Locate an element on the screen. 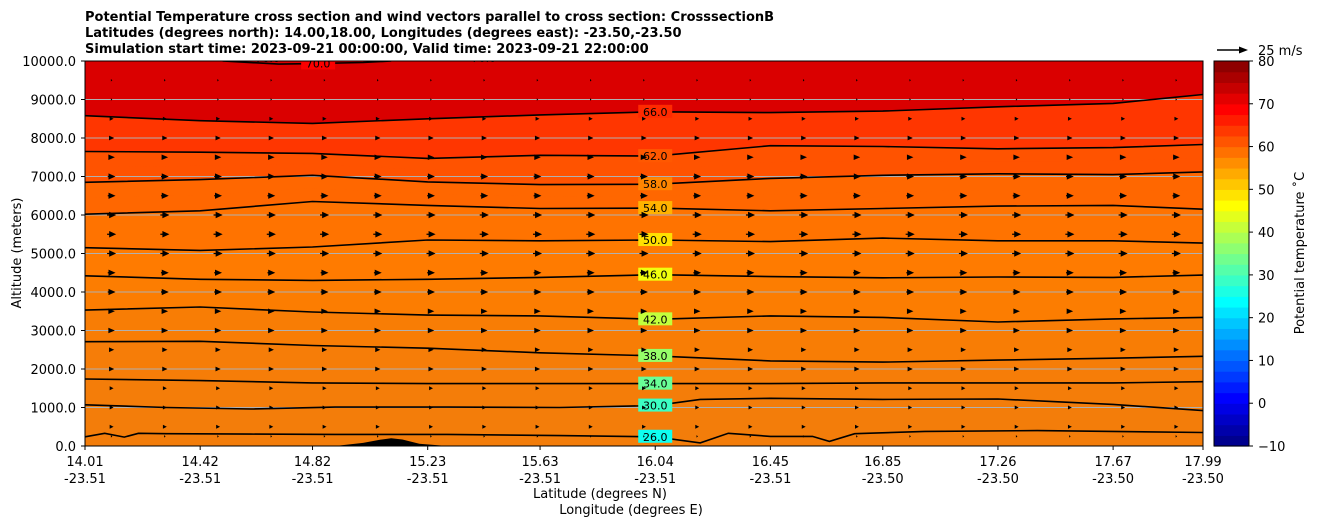  x-tick-label-lon: -23.51 is located at coordinates (540, 479).